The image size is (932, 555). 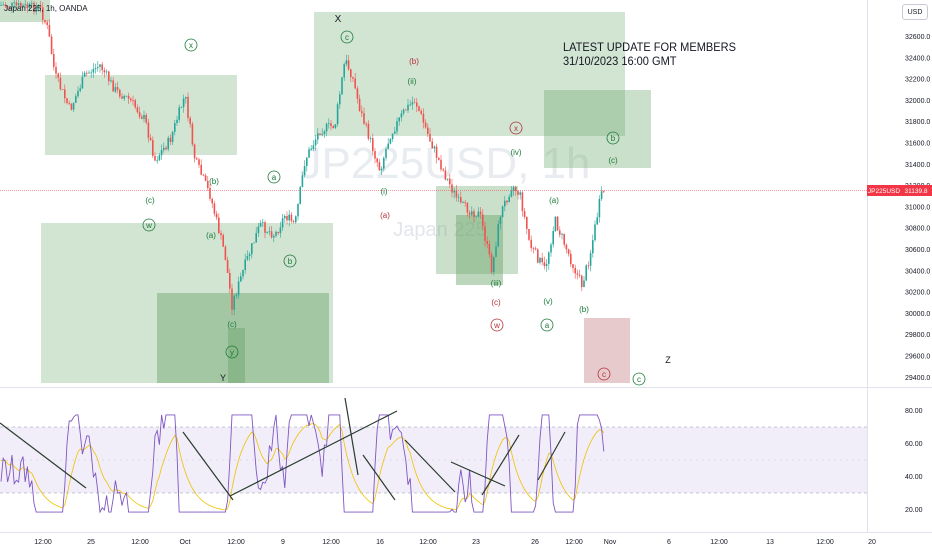 I want to click on last-price-symbol-box, so click(x=884, y=190).